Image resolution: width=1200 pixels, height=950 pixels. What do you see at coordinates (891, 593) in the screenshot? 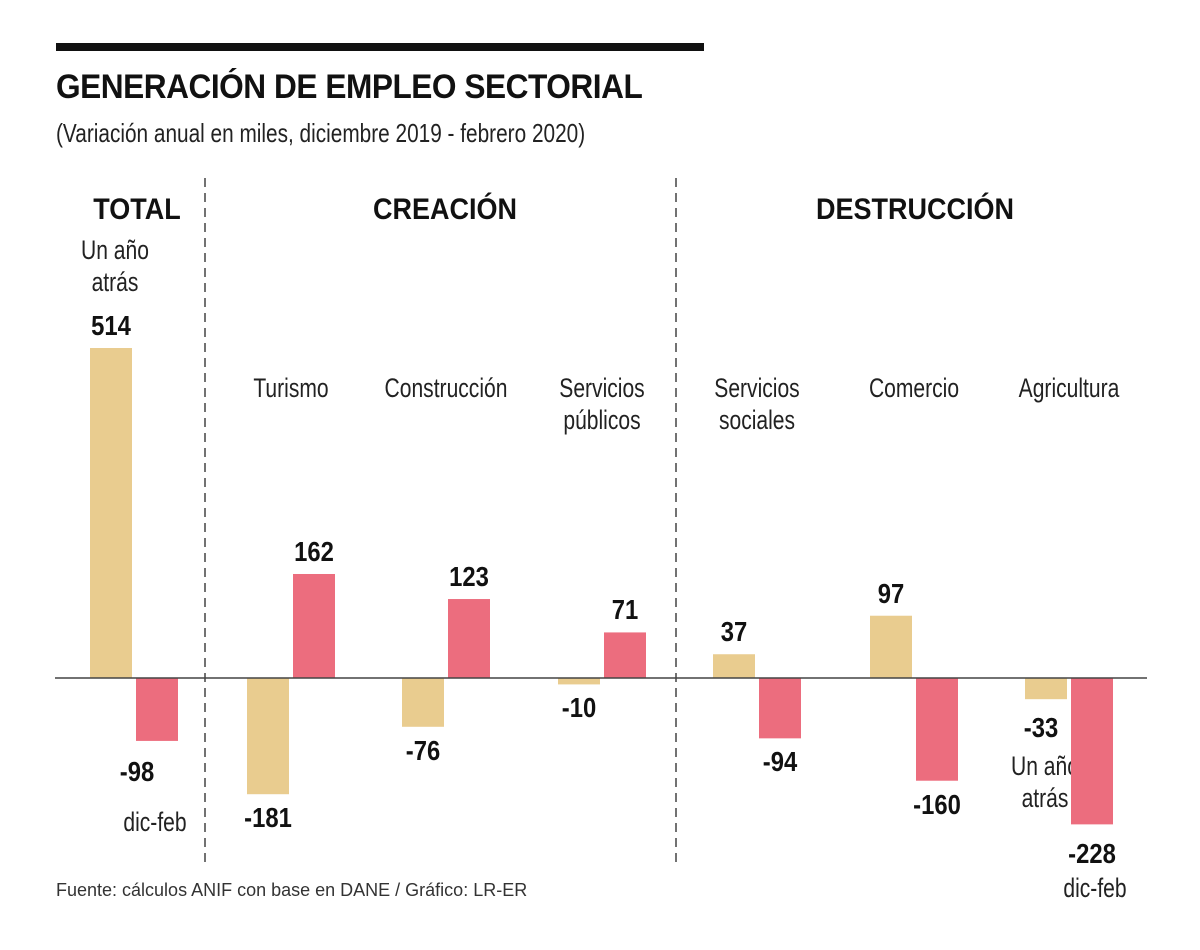
I see `value-label-previous-year: 97` at bounding box center [891, 593].